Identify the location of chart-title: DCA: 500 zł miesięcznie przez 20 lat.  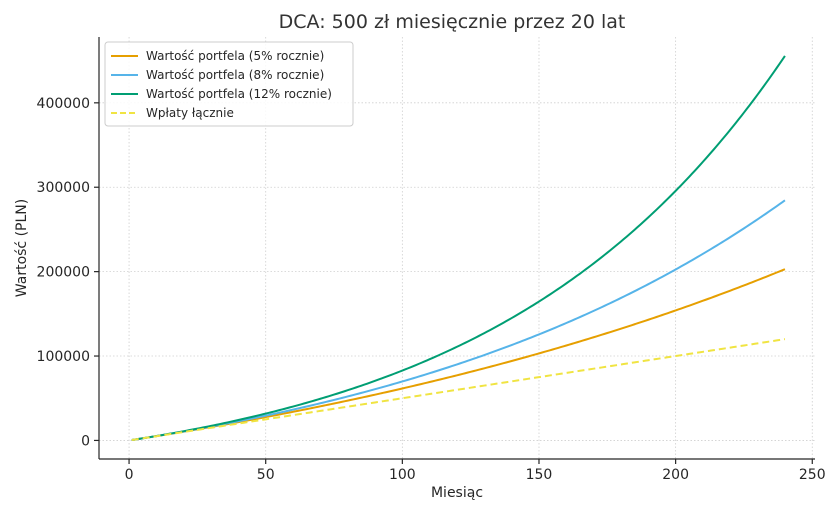
(452, 22).